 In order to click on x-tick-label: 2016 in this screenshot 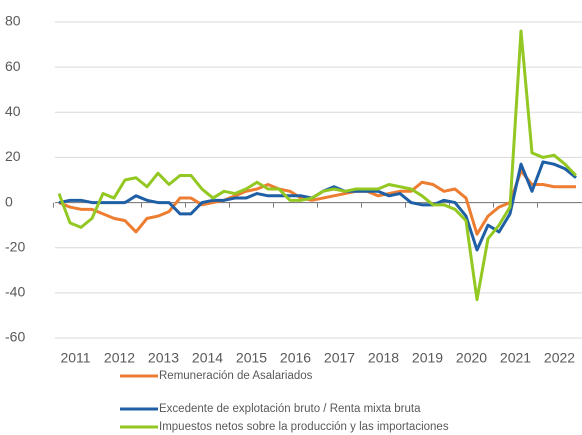, I will do `click(295, 358)`.